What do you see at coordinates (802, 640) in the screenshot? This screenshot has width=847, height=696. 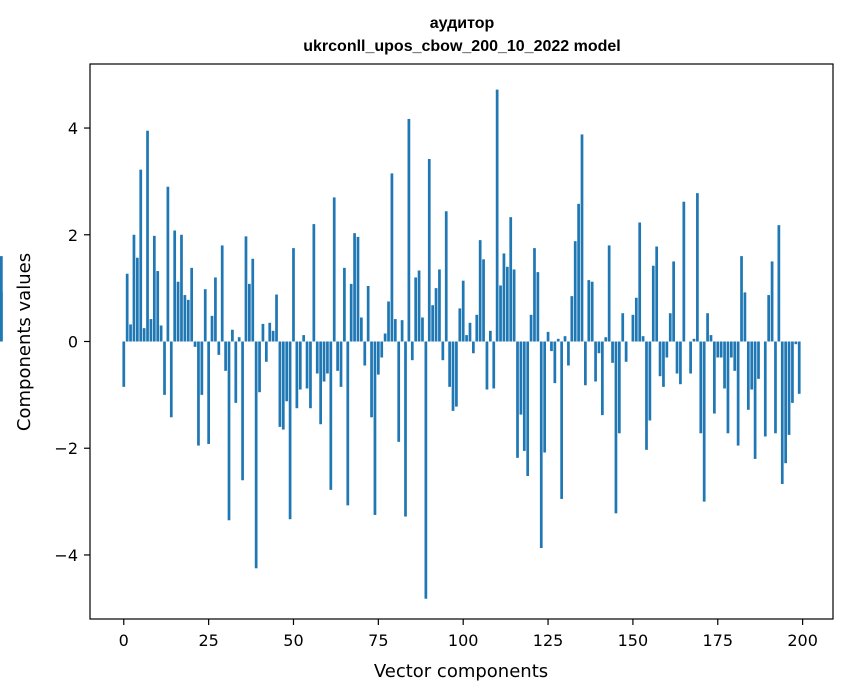 I see `x-tick-label: 200` at bounding box center [802, 640].